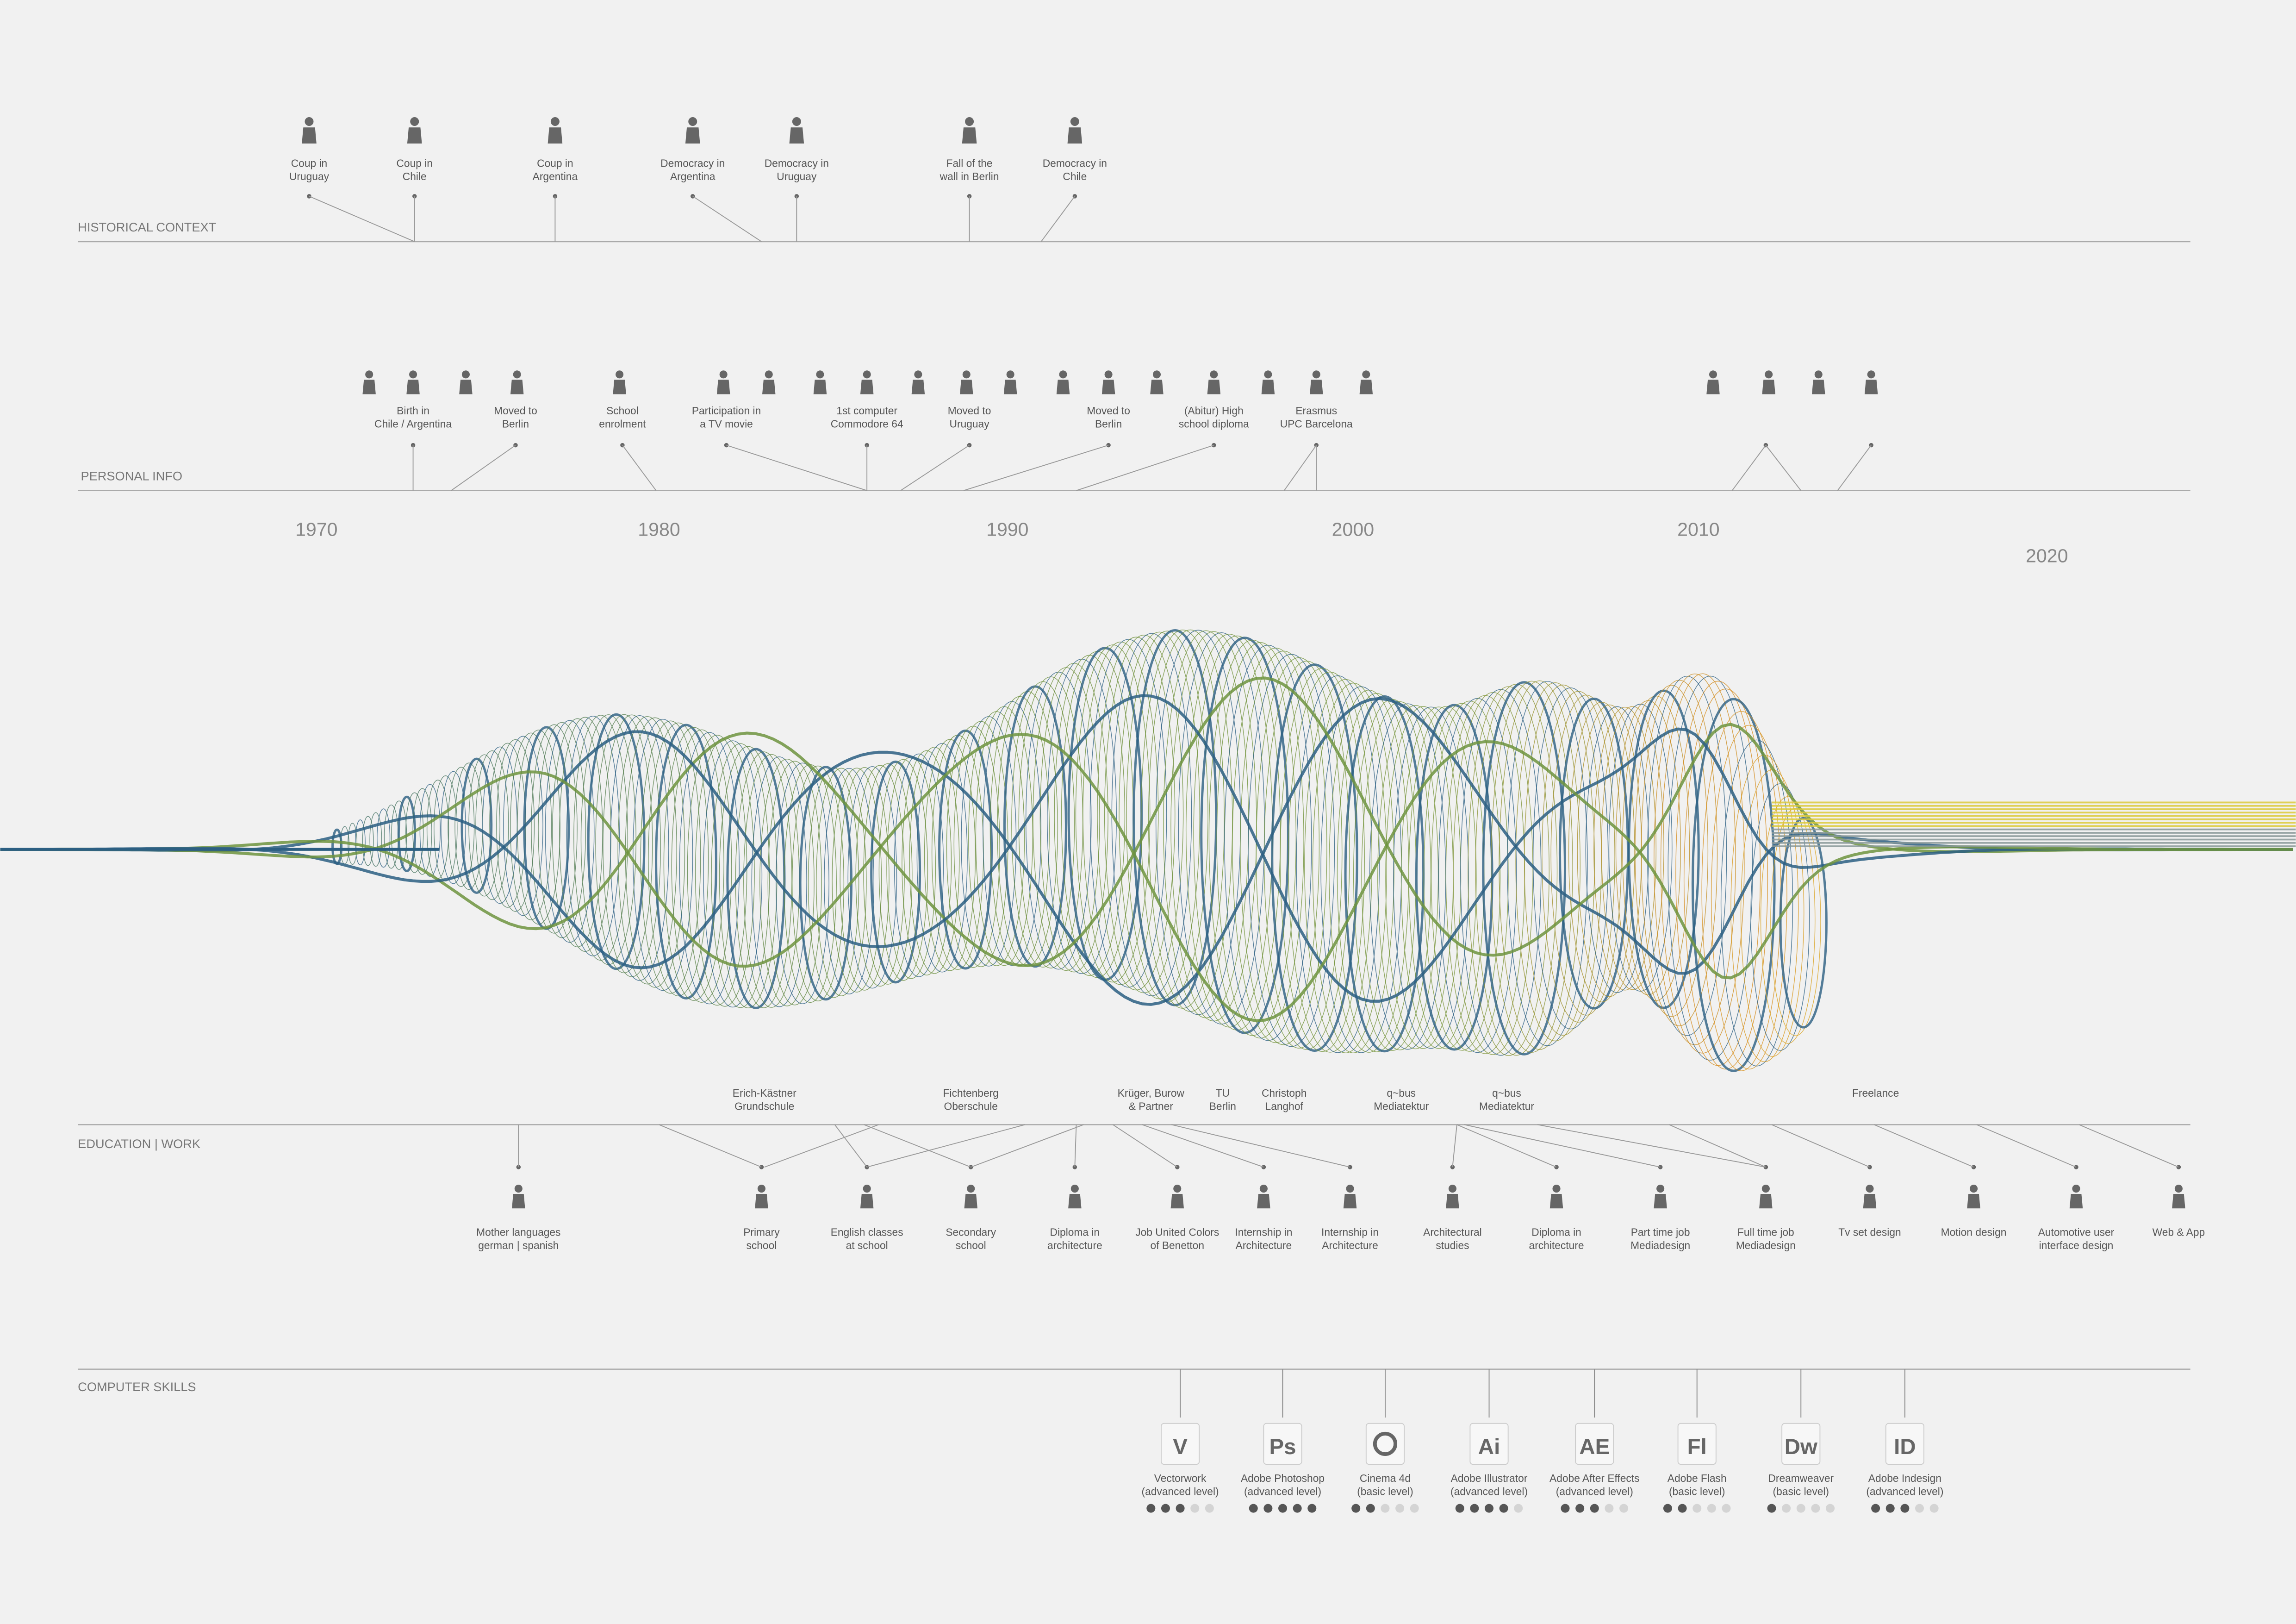 The height and width of the screenshot is (1624, 2296). Describe the element at coordinates (867, 1232) in the screenshot. I see `label: English classes` at that location.